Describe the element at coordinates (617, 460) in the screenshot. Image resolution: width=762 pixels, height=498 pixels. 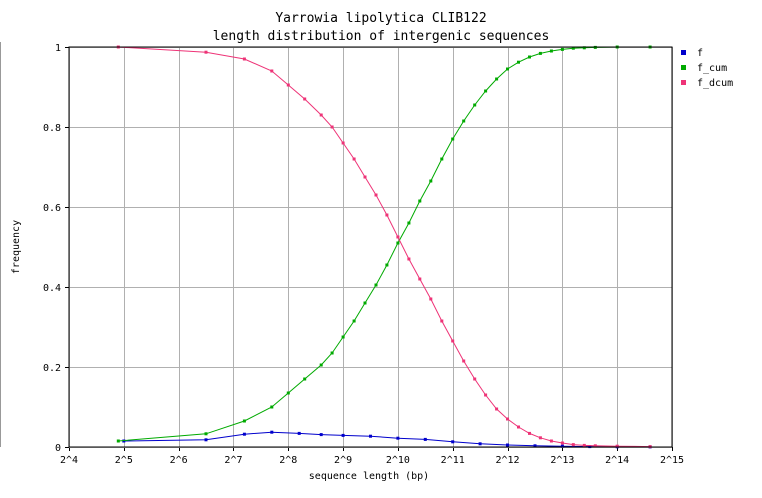
I see `x-tick-label: 2^14` at that location.